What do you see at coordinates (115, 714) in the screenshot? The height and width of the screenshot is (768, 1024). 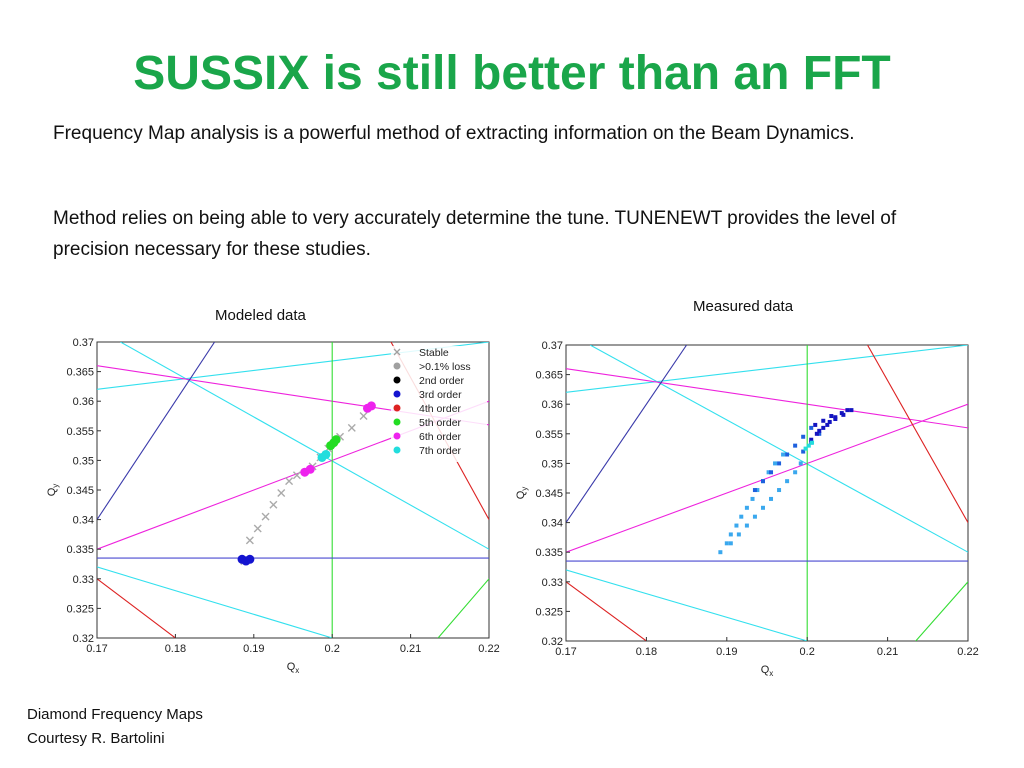 I see `footer-line-1: Diamond Frequency Maps` at bounding box center [115, 714].